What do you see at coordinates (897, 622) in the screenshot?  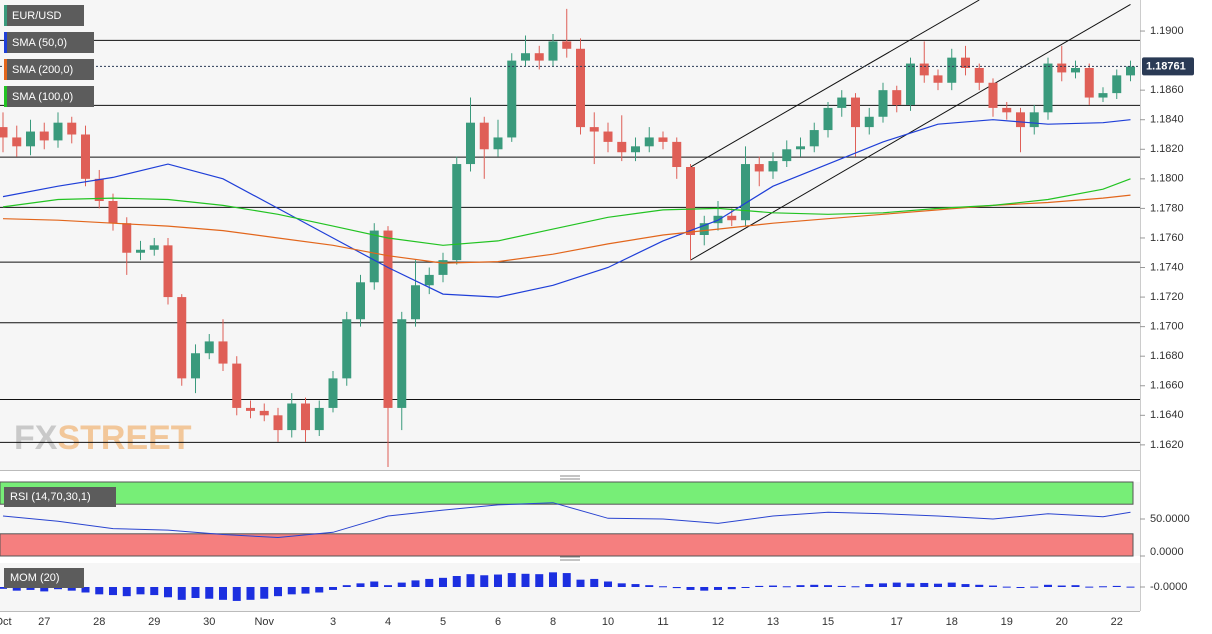 I see `x-tick-label: 17` at bounding box center [897, 622].